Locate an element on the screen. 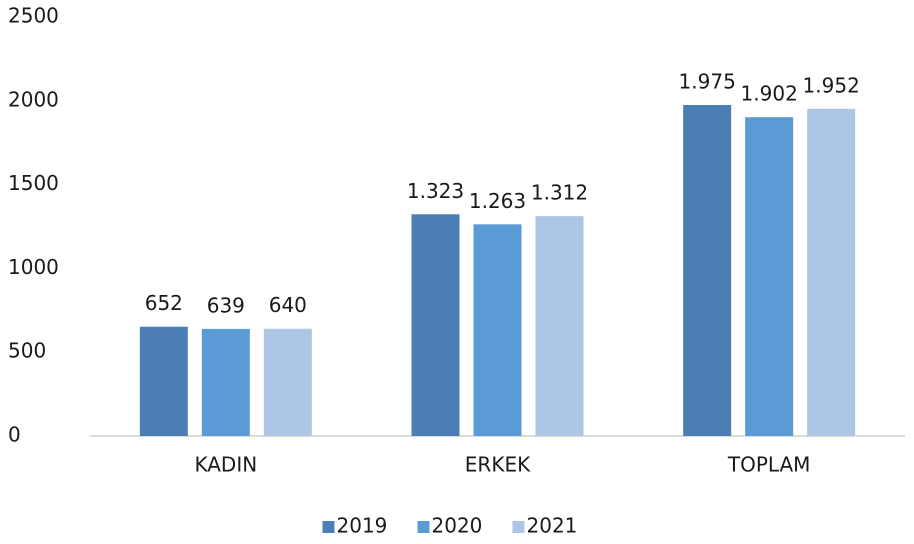 The image size is (914, 544). legend-label: 2020 is located at coordinates (457, 526).